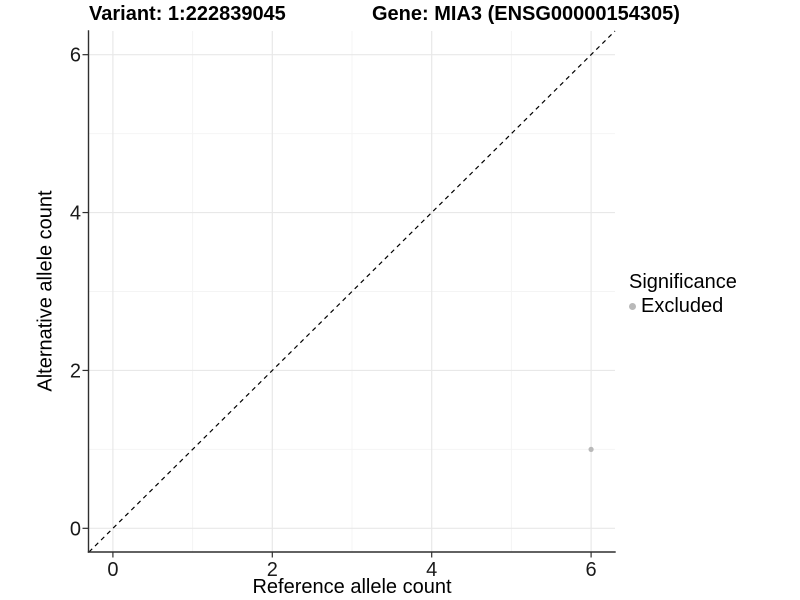  Describe the element at coordinates (75, 56) in the screenshot. I see `y-tick-label: 6` at that location.